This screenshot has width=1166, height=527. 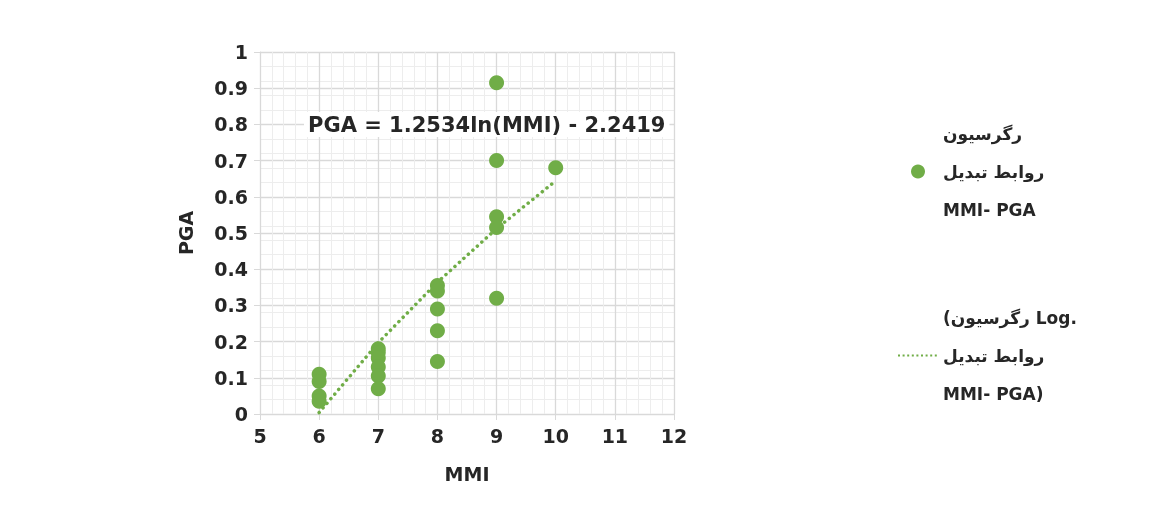 I want to click on y-tick-label: 0.6, so click(x=231, y=196).